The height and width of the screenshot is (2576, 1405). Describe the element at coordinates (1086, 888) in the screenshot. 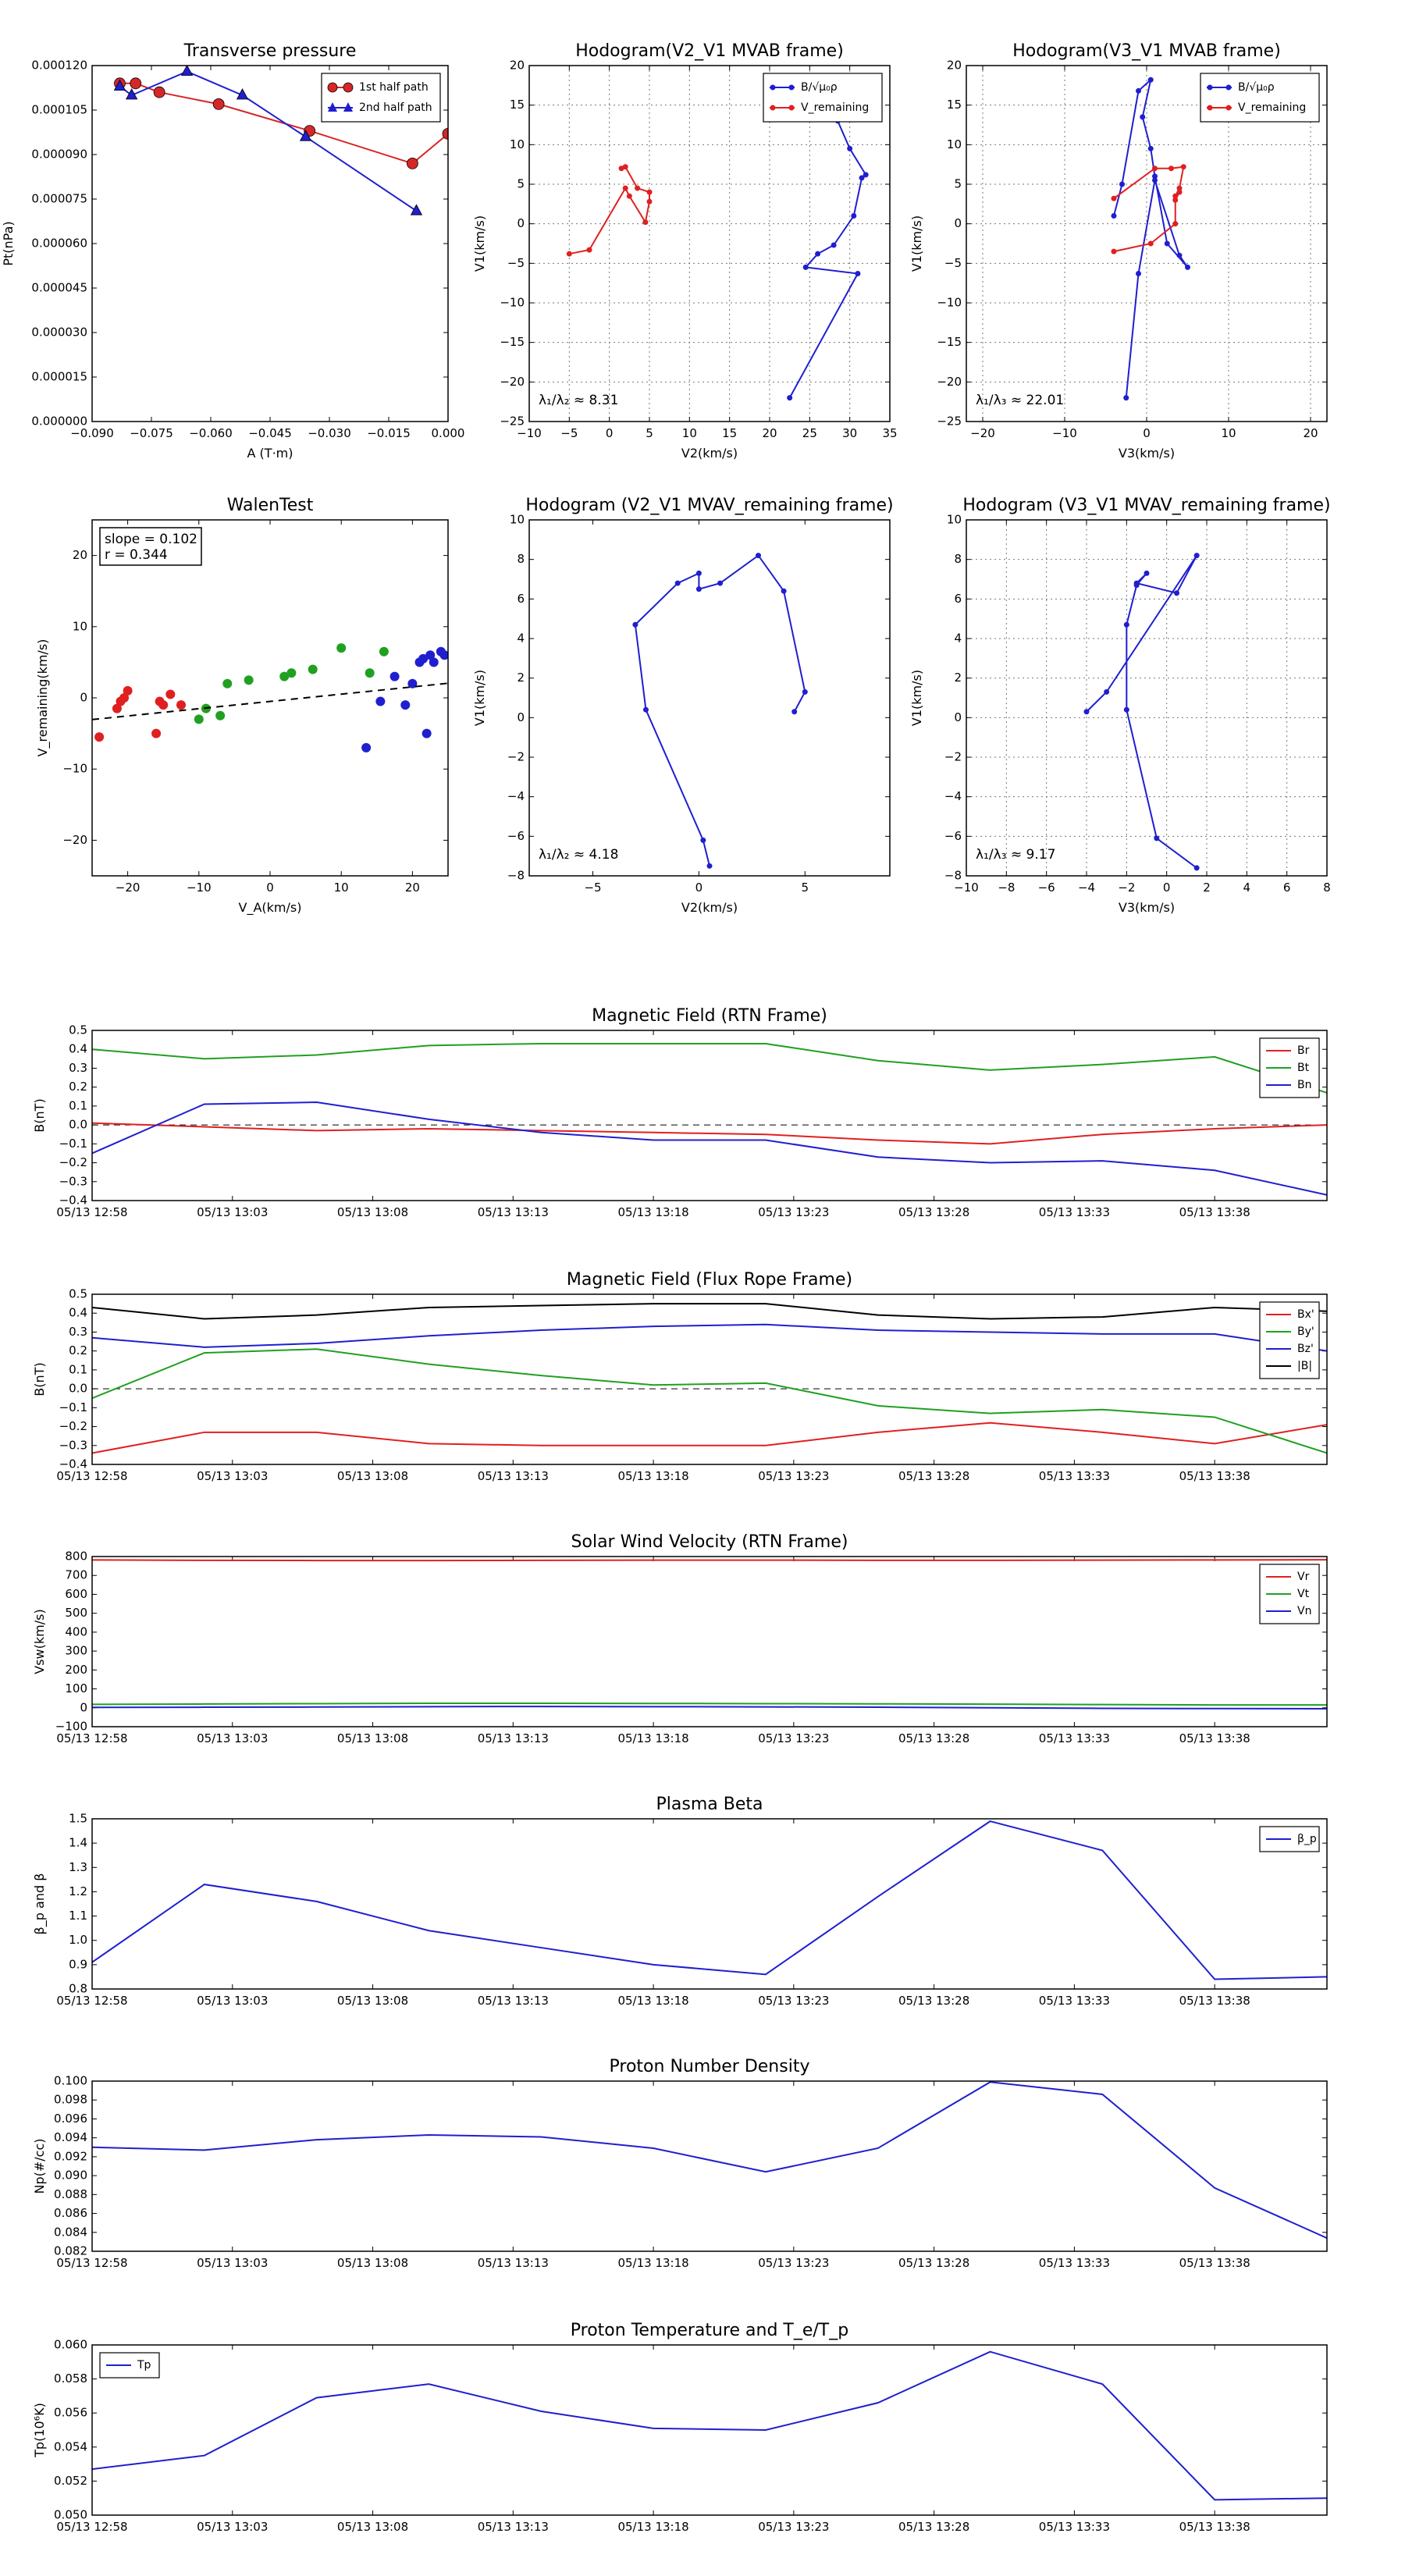

I see `x-tick-label: −4` at that location.